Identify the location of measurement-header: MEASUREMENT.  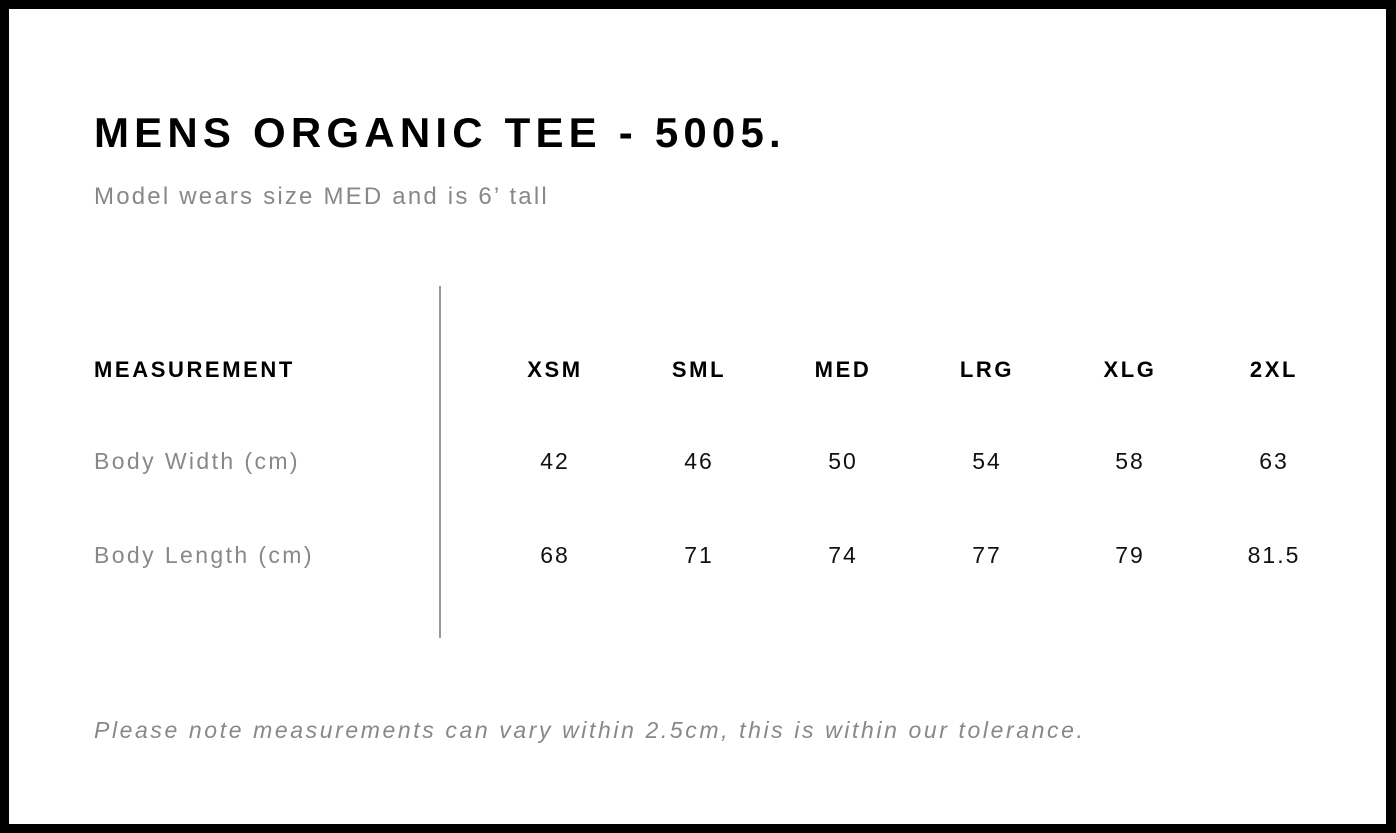
(194, 369).